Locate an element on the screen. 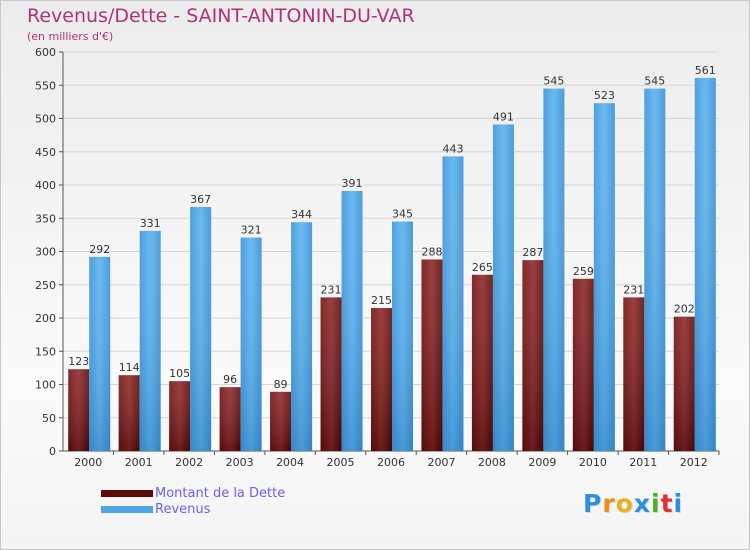 Image resolution: width=750 pixels, height=550 pixels. logo-letter: t is located at coordinates (667, 503).